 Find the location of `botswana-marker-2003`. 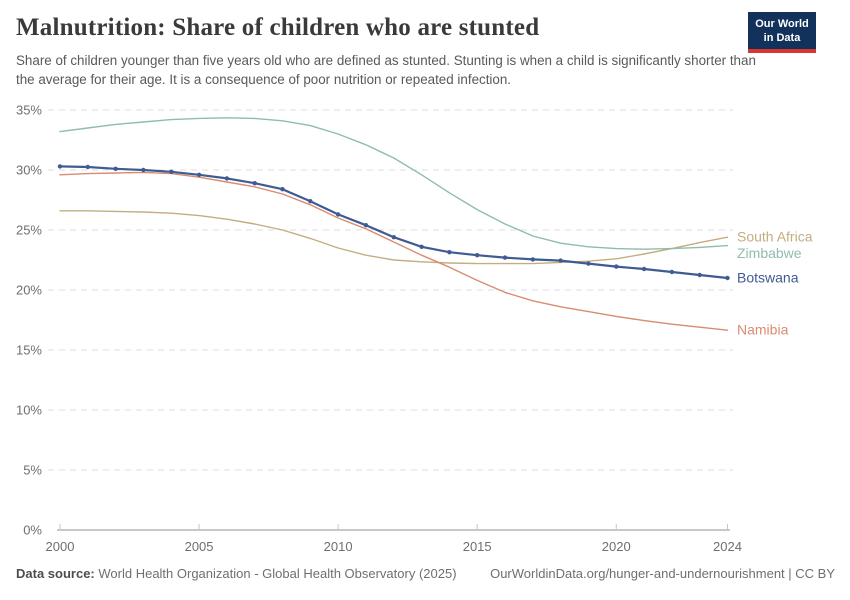

botswana-marker-2003 is located at coordinates (143, 170).